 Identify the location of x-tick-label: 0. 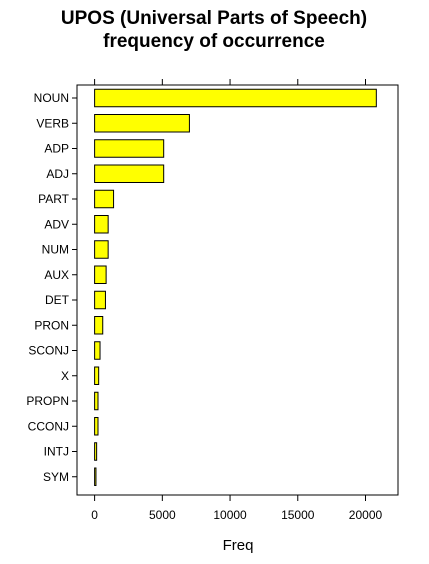
(94, 515).